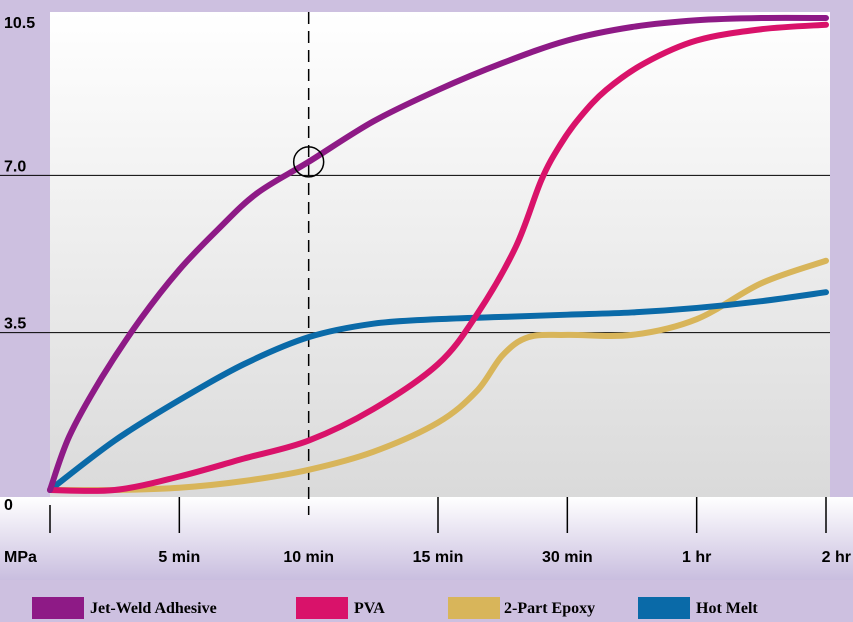 Image resolution: width=853 pixels, height=622 pixels. I want to click on x-tick-label-4: 1 hr, so click(696, 557).